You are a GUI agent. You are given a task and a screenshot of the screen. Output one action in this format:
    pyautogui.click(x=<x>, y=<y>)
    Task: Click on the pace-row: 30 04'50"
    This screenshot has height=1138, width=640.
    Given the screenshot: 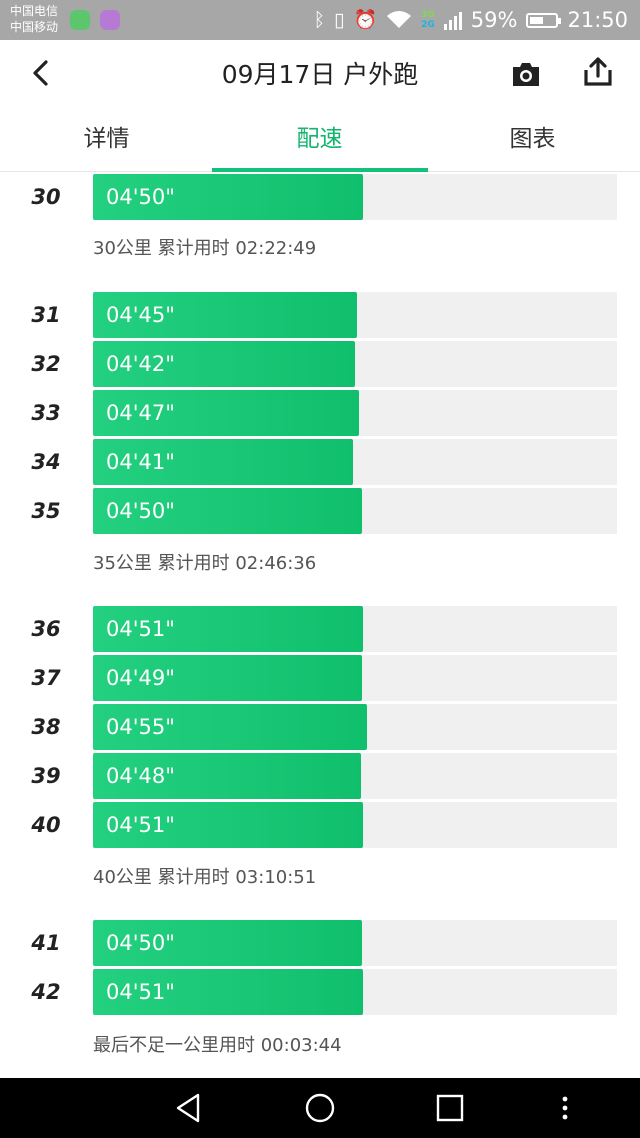 What is the action you would take?
    pyautogui.click(x=320, y=197)
    